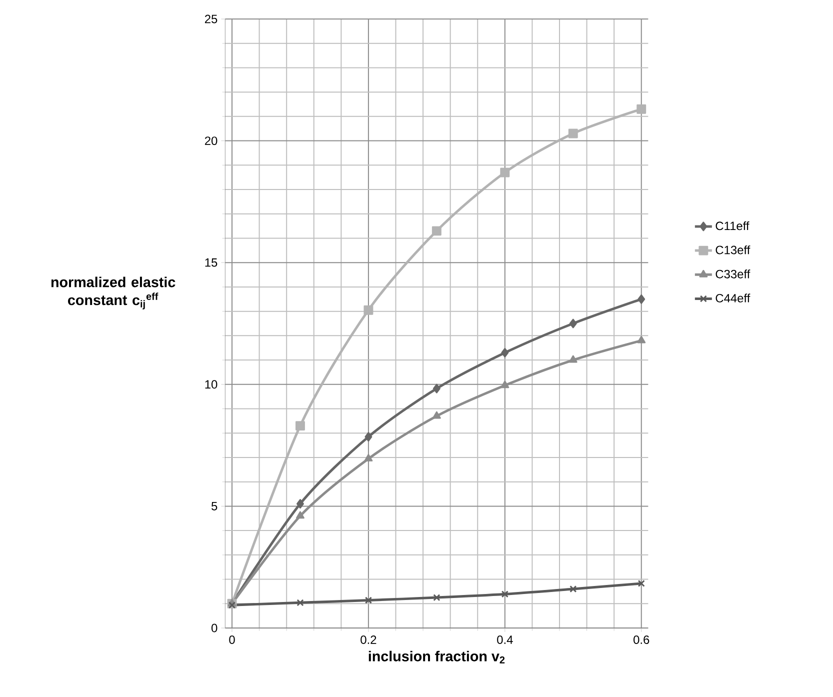 Image resolution: width=833 pixels, height=697 pixels. Describe the element at coordinates (211, 262) in the screenshot. I see `y-tick-label: 15` at that location.